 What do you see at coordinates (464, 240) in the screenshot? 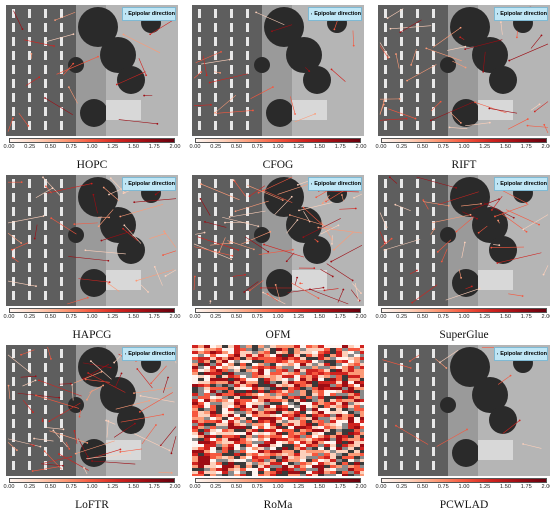
I see `scene-svg` at bounding box center [464, 240].